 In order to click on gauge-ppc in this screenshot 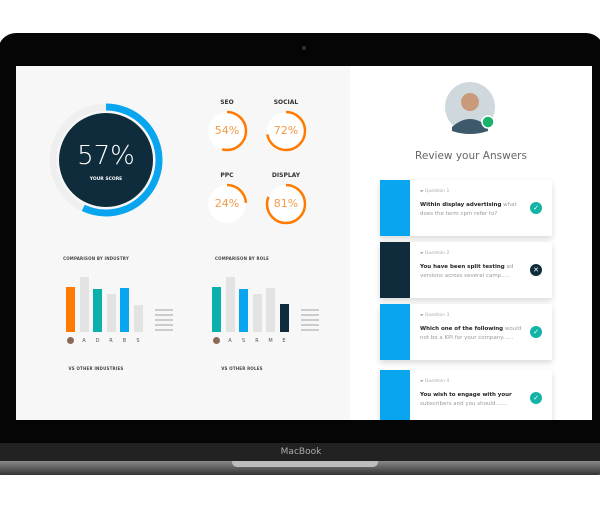, I will do `click(227, 204)`.